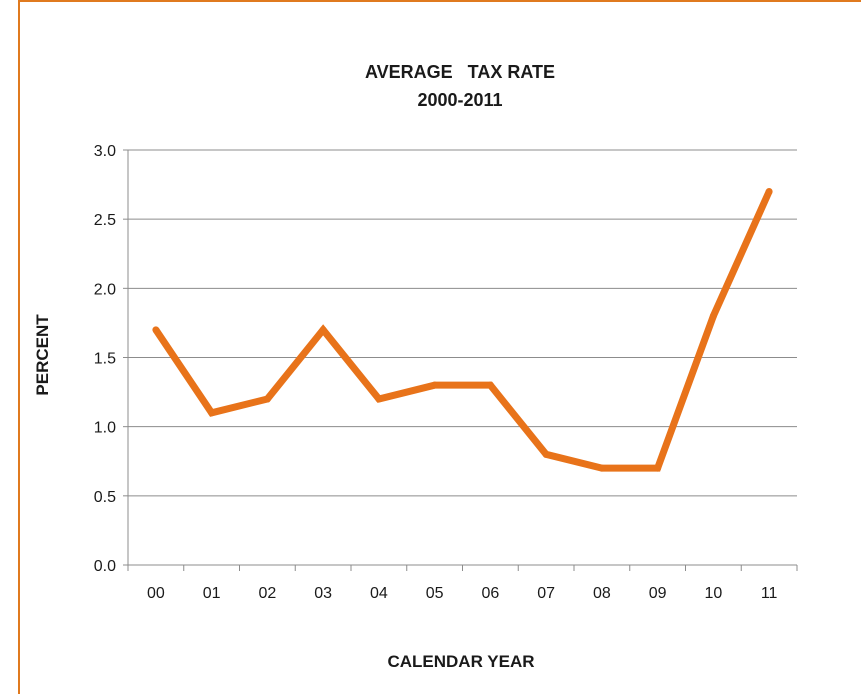 The width and height of the screenshot is (865, 694). What do you see at coordinates (42, 355) in the screenshot?
I see `y-axis-title: PERCENT` at bounding box center [42, 355].